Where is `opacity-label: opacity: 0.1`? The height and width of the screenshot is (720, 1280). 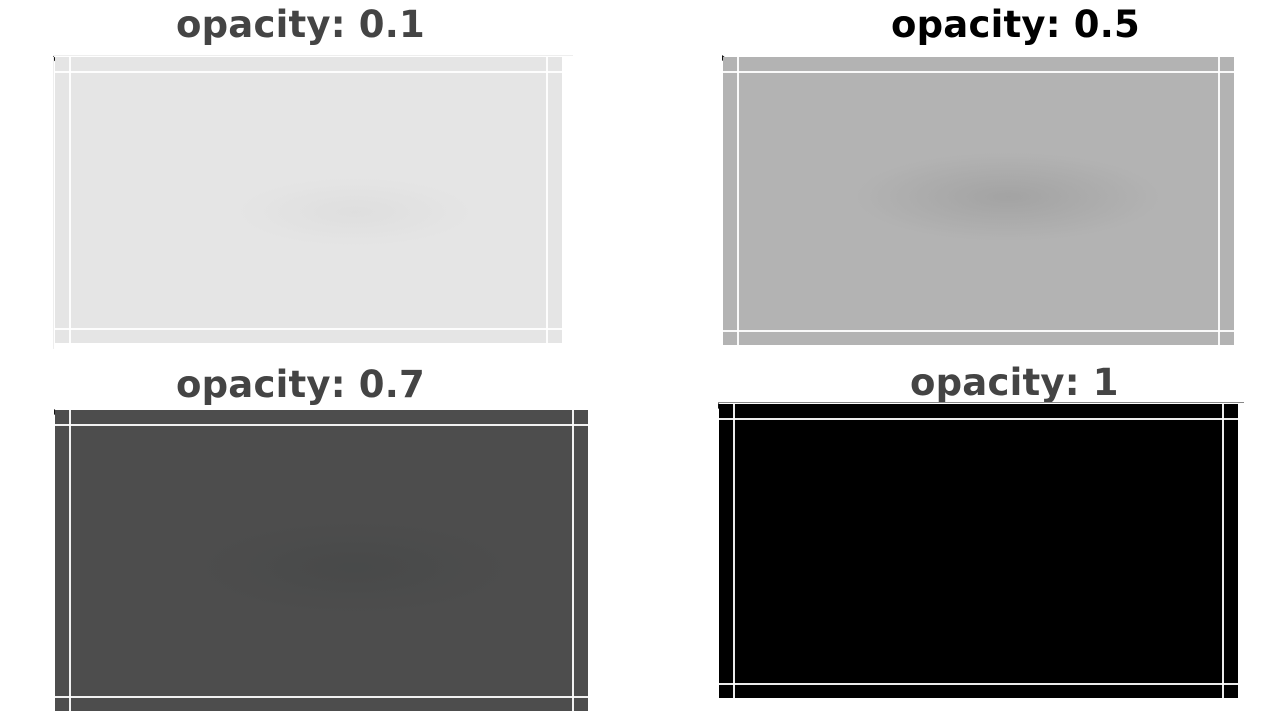
opacity-label: opacity: 0.1 is located at coordinates (300, 24).